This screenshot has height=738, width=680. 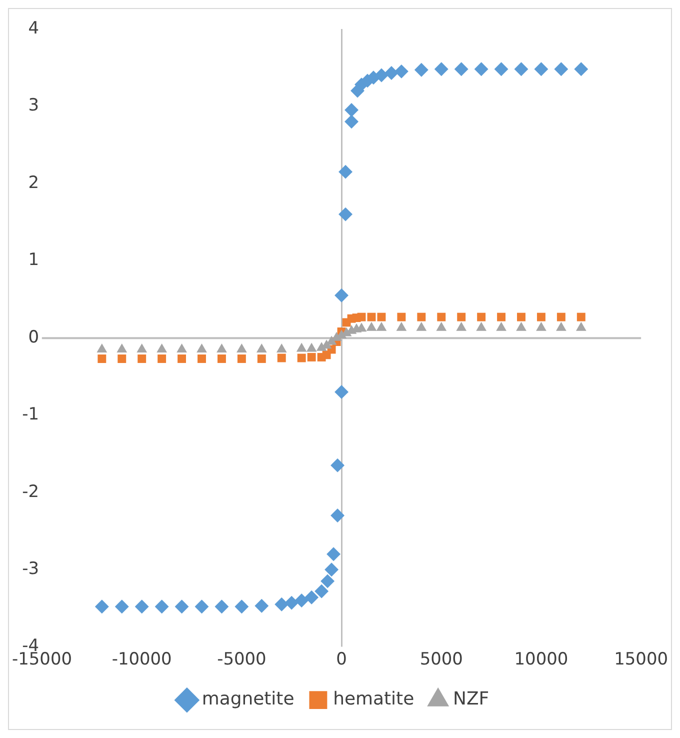 What do you see at coordinates (34, 104) in the screenshot?
I see `y-tick-label: 3` at bounding box center [34, 104].